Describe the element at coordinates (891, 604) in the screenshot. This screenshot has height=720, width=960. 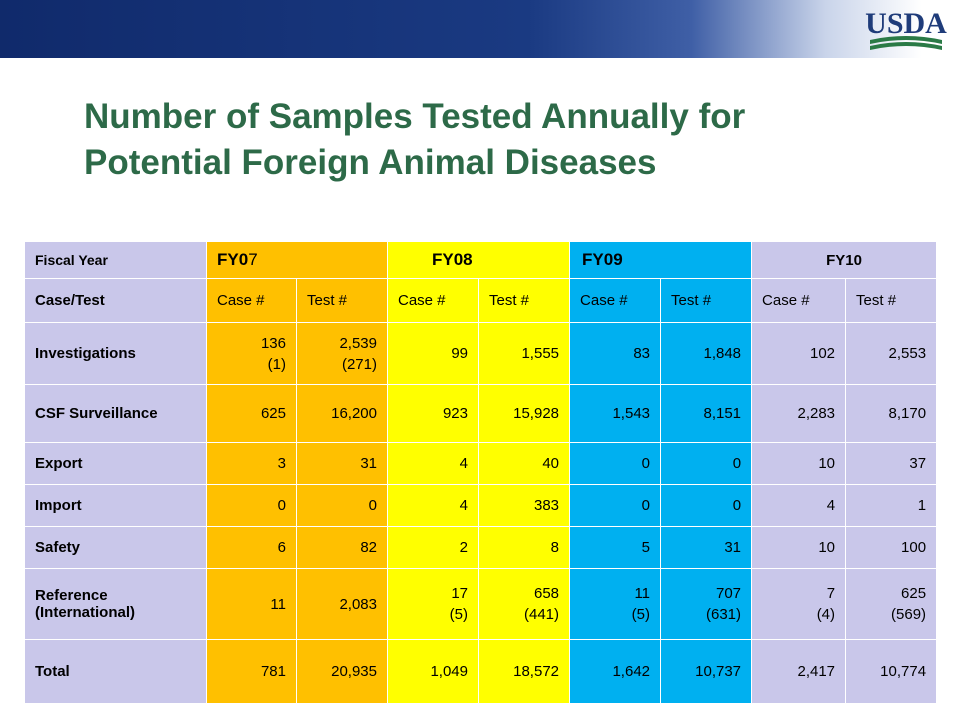
I see `table-cell: 625 (569)` at that location.